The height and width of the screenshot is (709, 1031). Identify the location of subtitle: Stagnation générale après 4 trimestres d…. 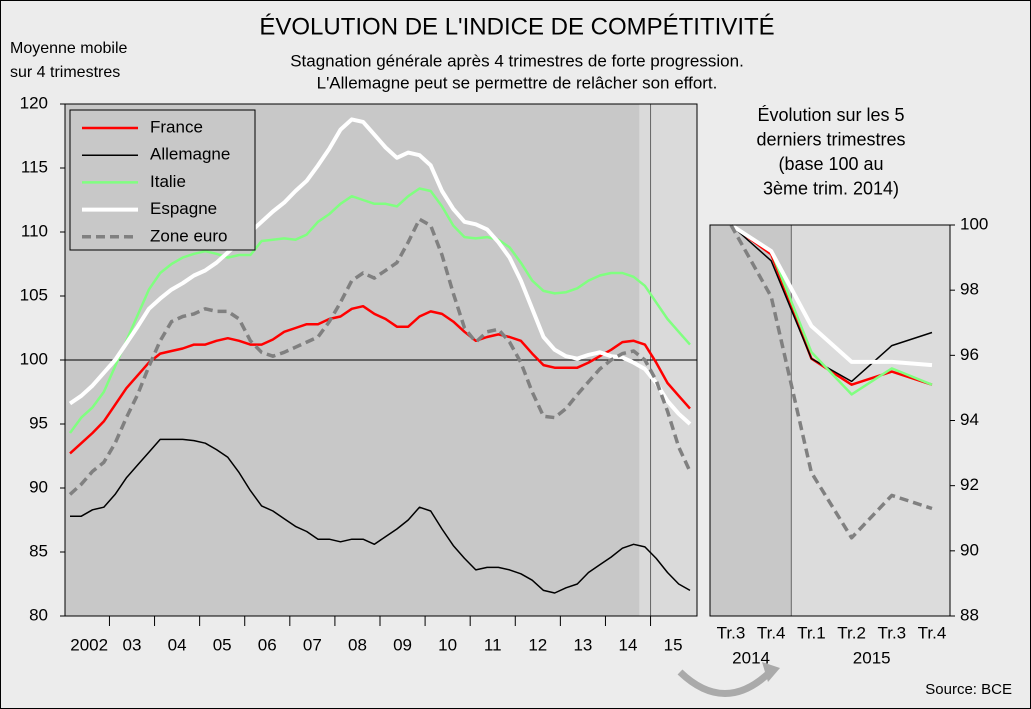
(517, 60).